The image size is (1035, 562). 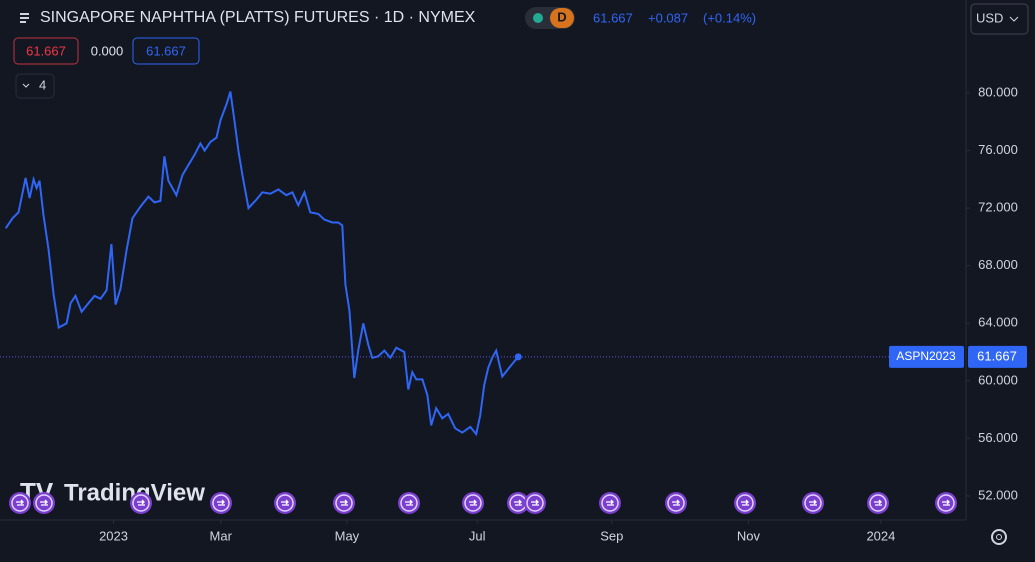 I want to click on y-tick-label: 80.000, so click(x=998, y=91).